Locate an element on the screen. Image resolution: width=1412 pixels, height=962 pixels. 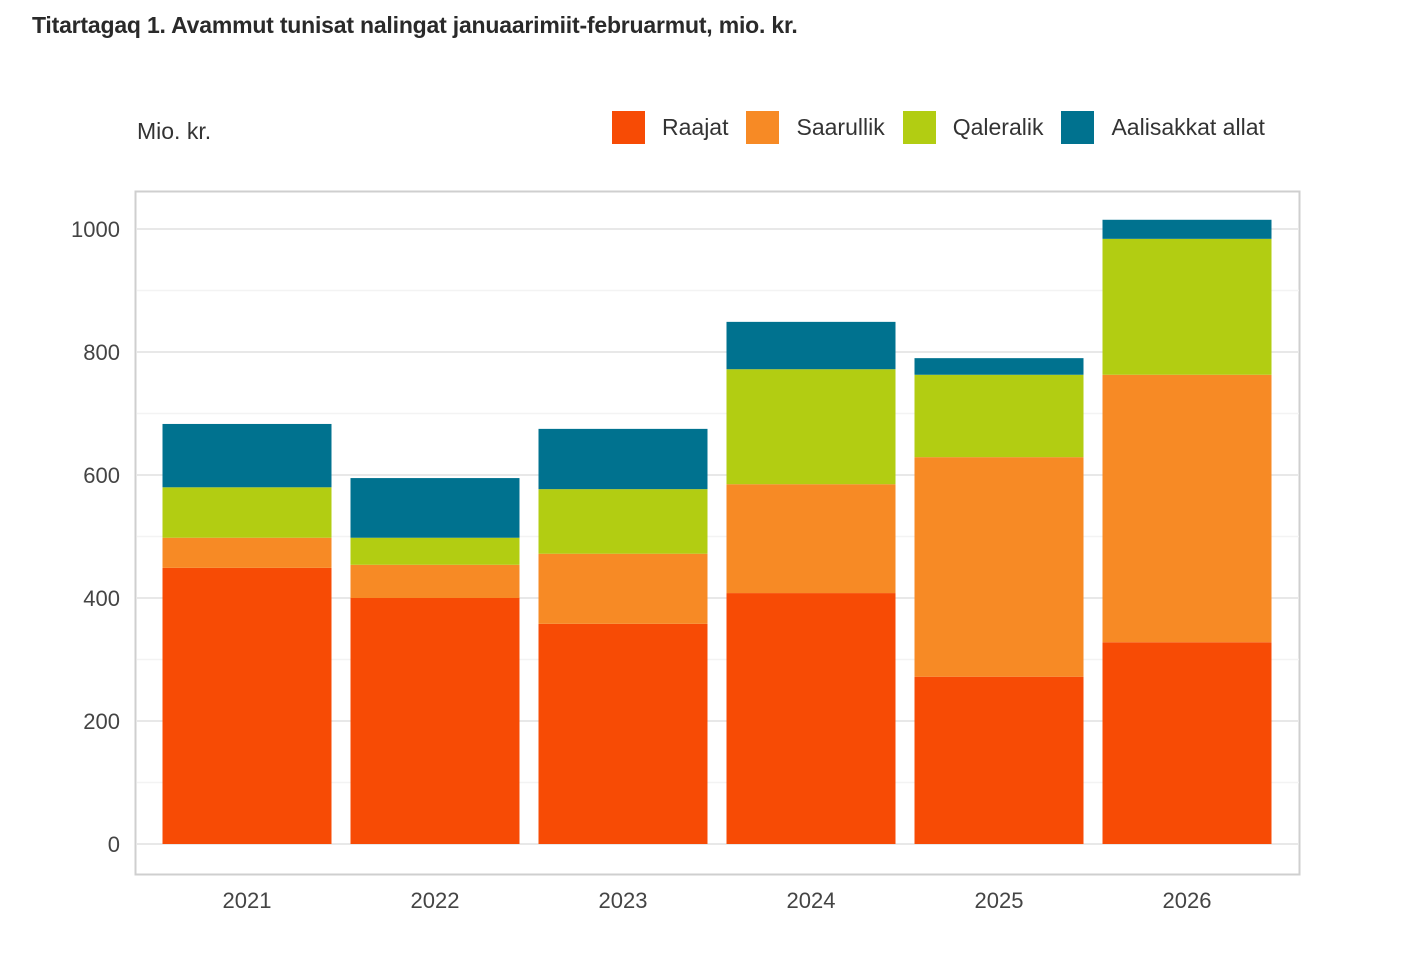
x-tick-labels: 2021 2022 2023 2024 2025 2026 is located at coordinates (717, 900).